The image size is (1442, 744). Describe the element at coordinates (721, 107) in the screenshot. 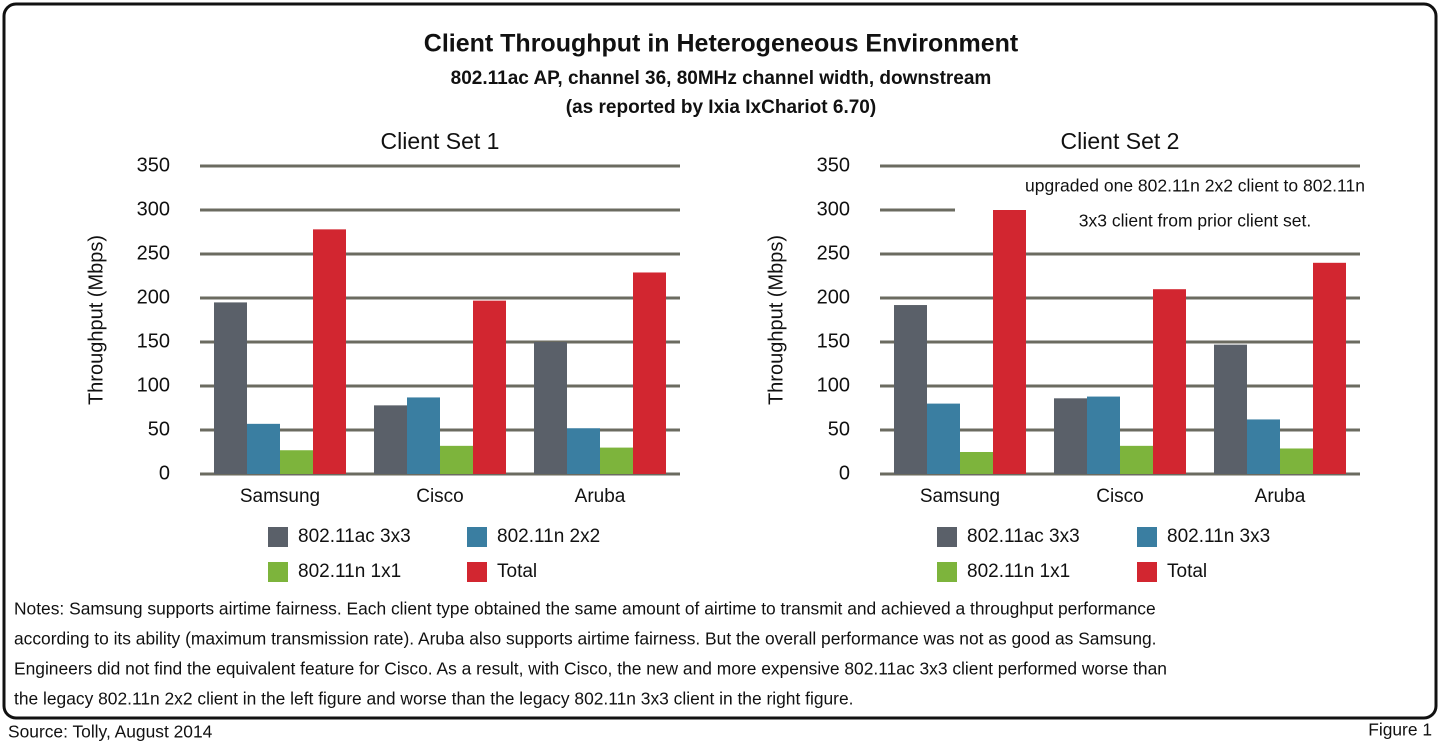

I see `subtitle: (as reported by Ixia IxChariot 6.70)` at that location.